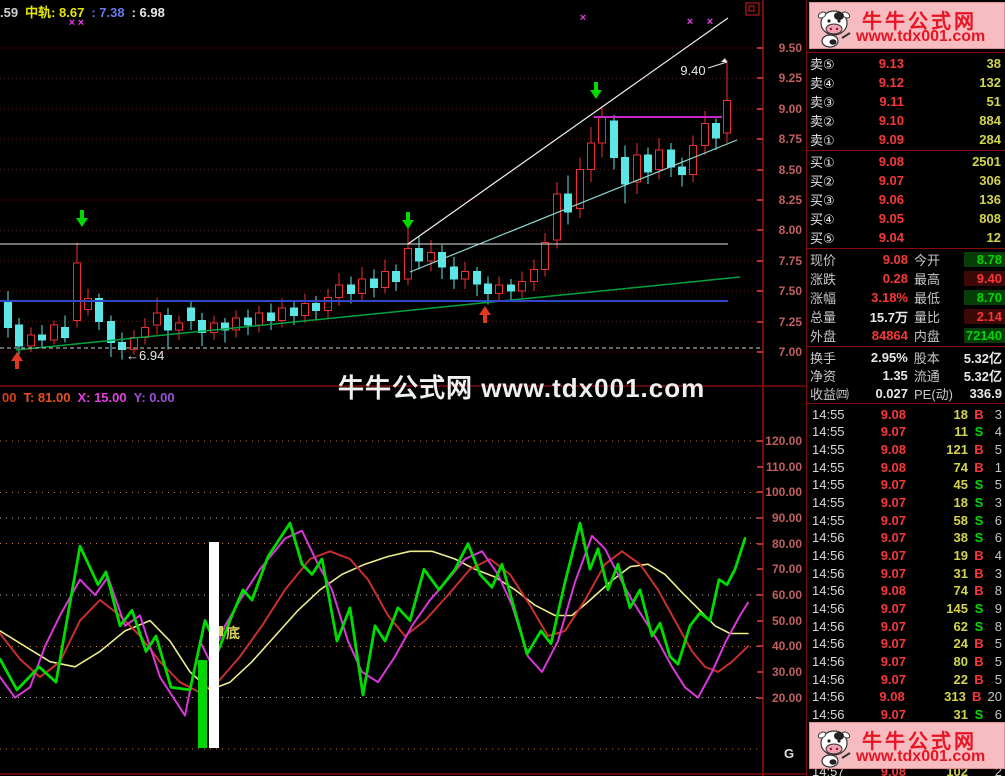 Image resolution: width=1005 pixels, height=776 pixels. Describe the element at coordinates (9, 12) in the screenshot. I see `indicator-value: .59` at that location.